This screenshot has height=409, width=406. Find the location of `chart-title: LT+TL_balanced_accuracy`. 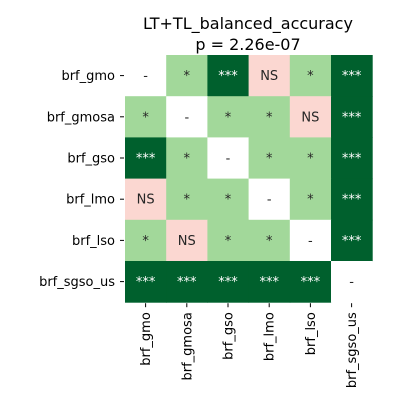

chart-title: LT+TL_balanced_accuracy is located at coordinates (248, 24).